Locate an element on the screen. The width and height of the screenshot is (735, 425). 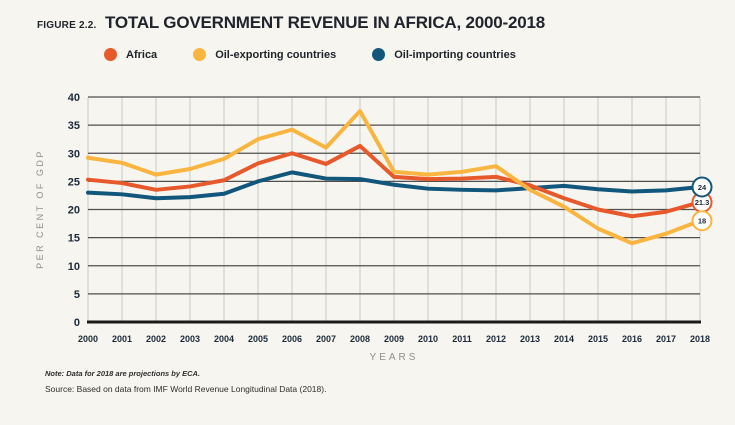
end-value-circle-oil-exporting-countries is located at coordinates (702, 221).